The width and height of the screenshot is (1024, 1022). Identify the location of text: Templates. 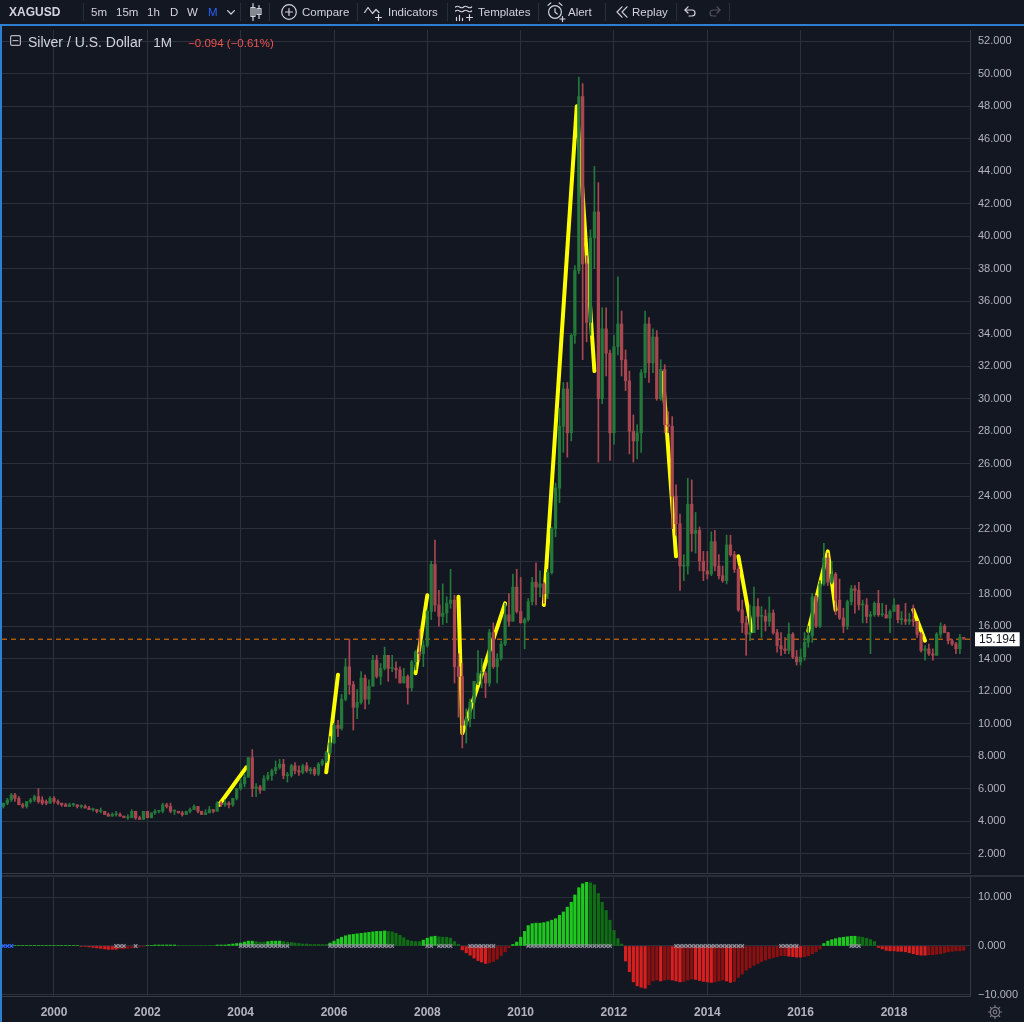
(504, 12).